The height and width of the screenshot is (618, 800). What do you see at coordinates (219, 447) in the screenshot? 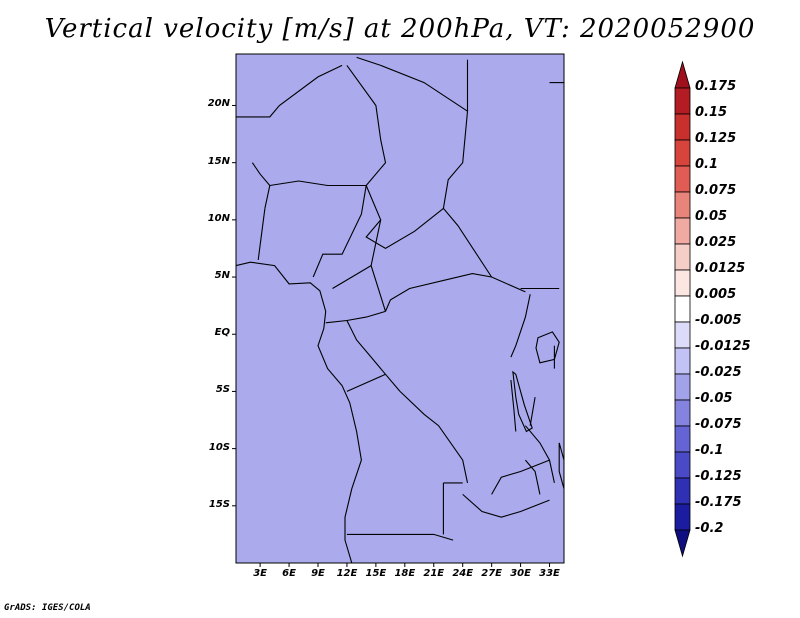
I see `lat-label: 10S` at bounding box center [219, 447].